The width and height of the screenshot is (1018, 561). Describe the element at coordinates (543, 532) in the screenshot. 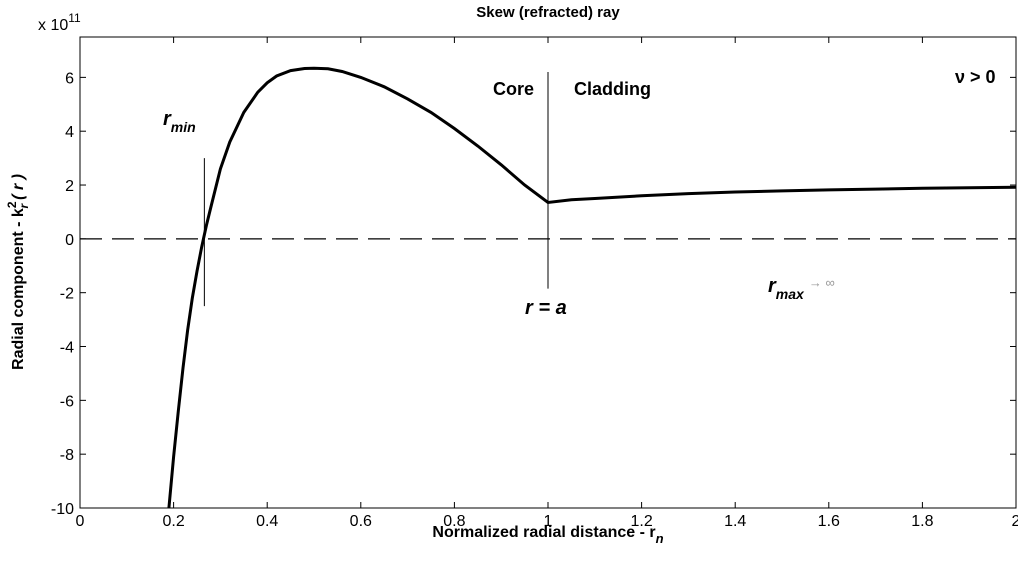

I see `x-axis-label-text: Normalized radial distance - r` at that location.